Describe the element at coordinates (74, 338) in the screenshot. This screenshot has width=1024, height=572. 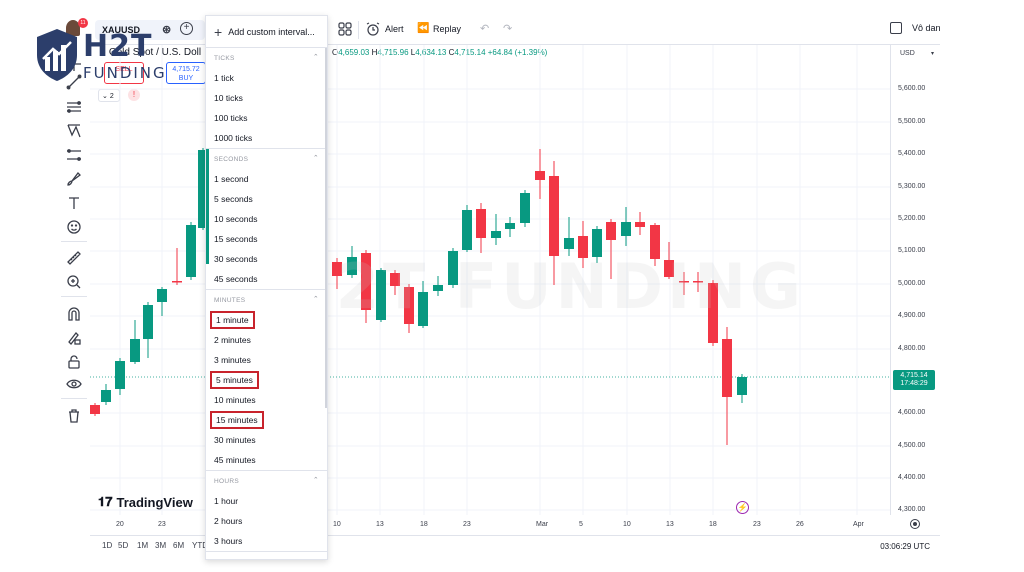
I see `lock-drawing-icon` at that location.